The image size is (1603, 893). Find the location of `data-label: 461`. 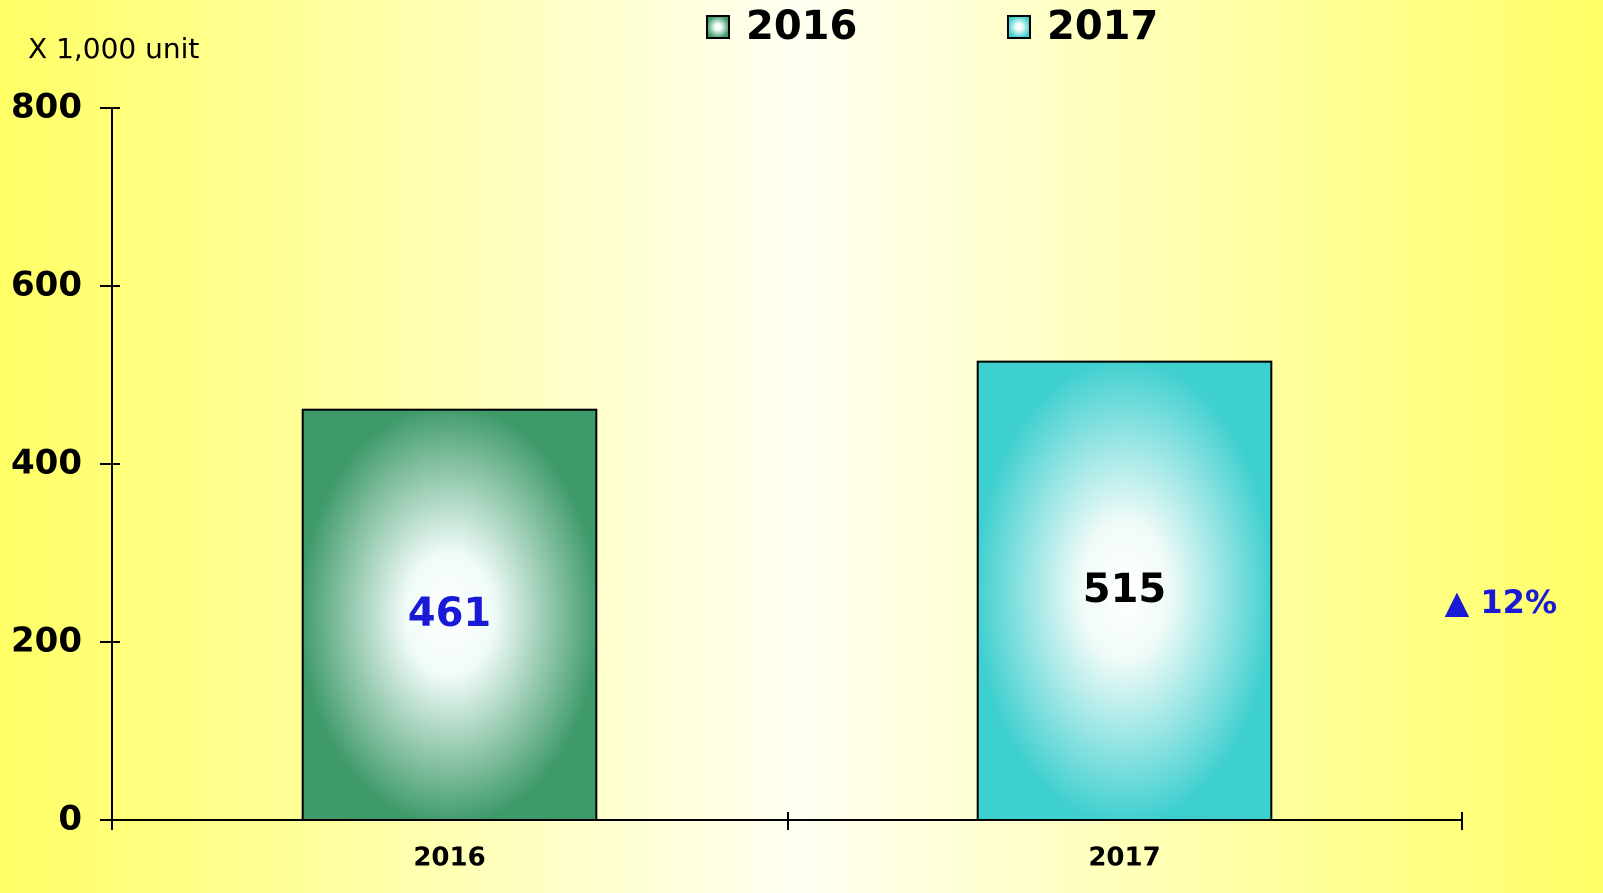

data-label: 461 is located at coordinates (450, 613).